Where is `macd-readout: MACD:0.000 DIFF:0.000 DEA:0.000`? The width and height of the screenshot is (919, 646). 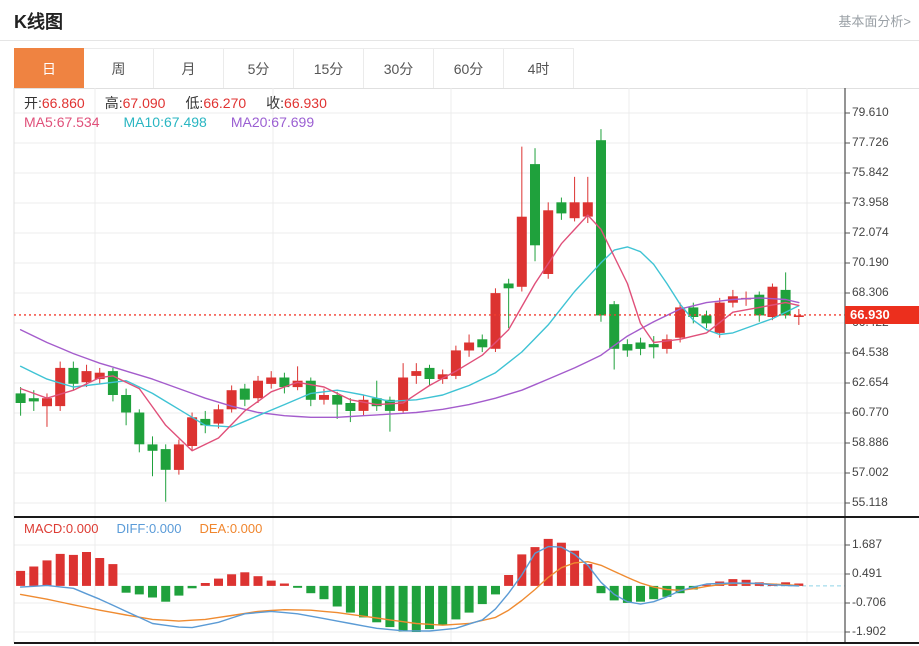 macd-readout: MACD:0.000 DIFF:0.000 DEA:0.000 is located at coordinates (143, 528).